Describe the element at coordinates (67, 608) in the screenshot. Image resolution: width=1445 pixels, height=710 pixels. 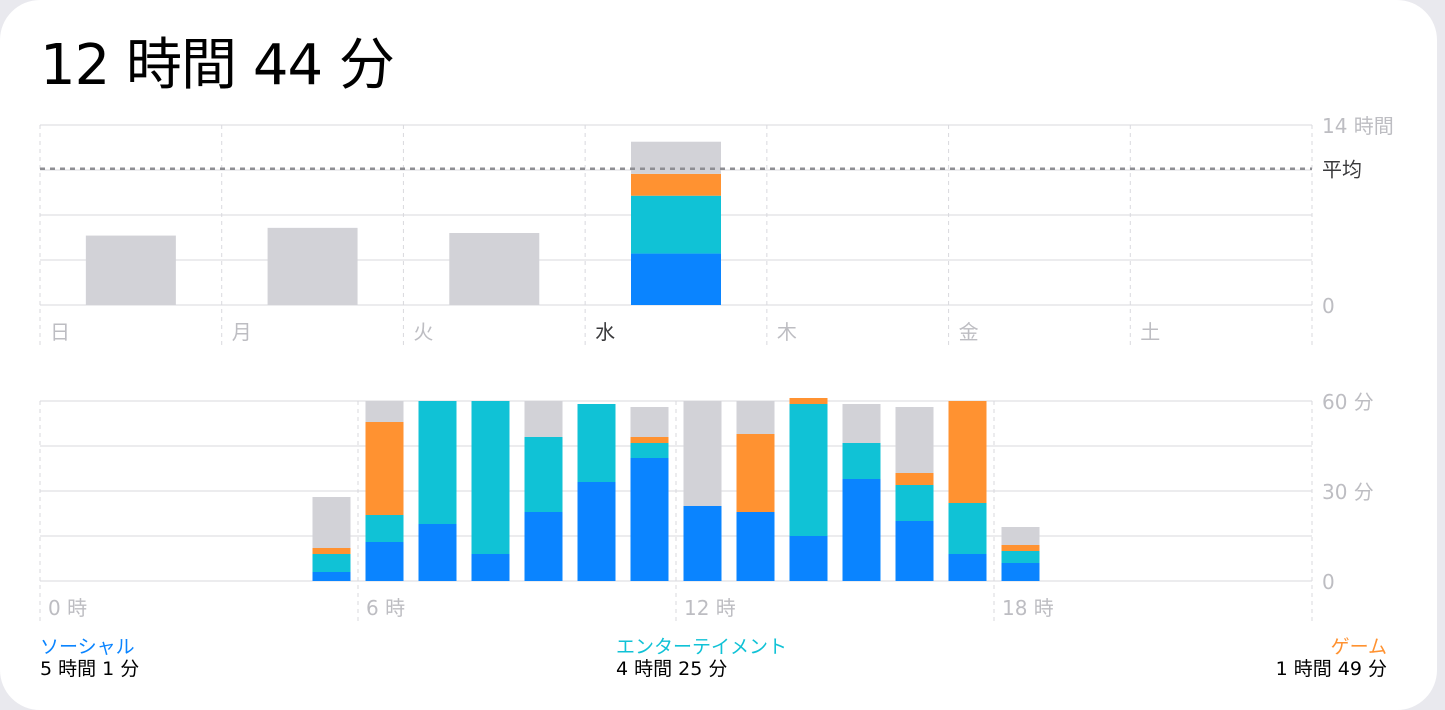
I see `hourly-xtick-label: 0 時` at that location.